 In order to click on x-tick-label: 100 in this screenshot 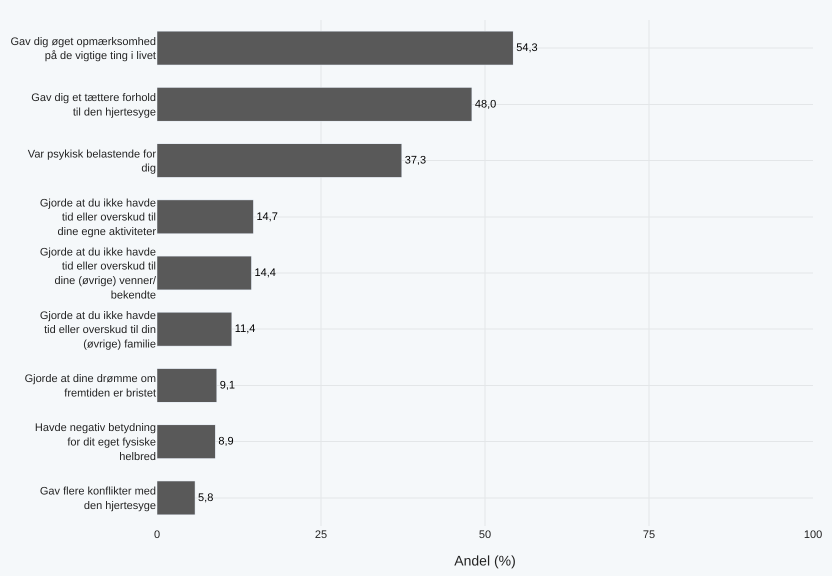, I will do `click(813, 535)`.